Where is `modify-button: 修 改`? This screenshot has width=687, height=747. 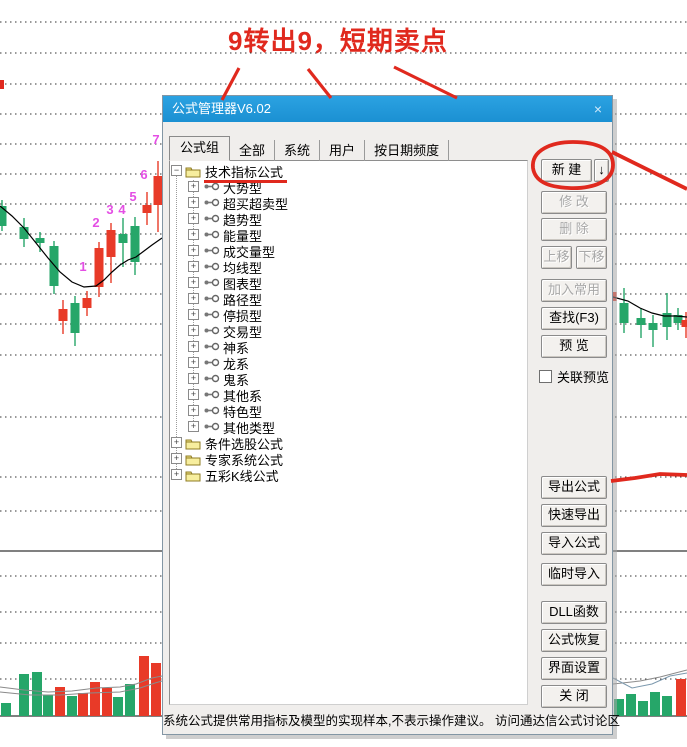 modify-button: 修 改 is located at coordinates (574, 202).